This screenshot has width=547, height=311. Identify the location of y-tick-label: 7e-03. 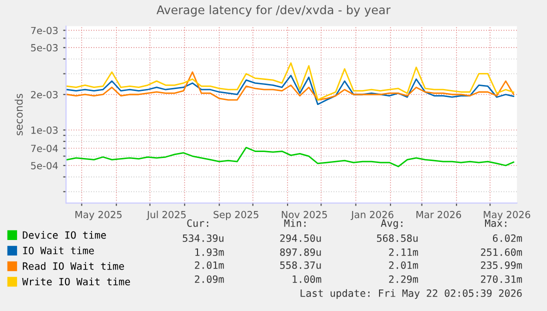
(44, 30).